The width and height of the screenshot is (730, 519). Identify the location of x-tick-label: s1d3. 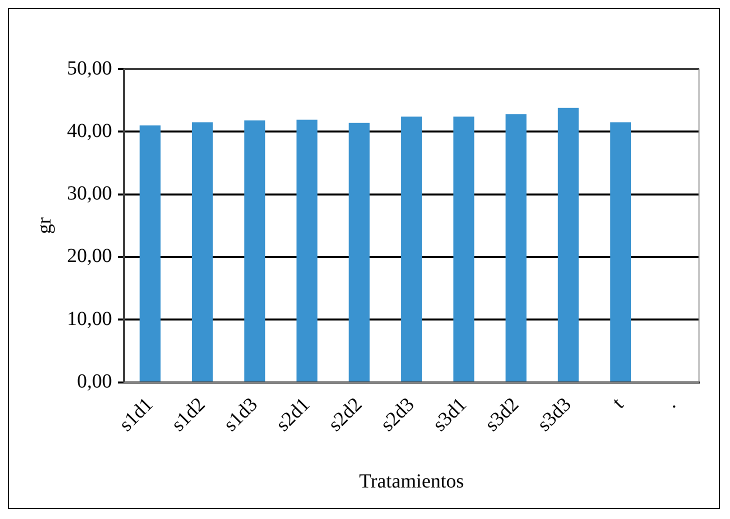
(241, 414).